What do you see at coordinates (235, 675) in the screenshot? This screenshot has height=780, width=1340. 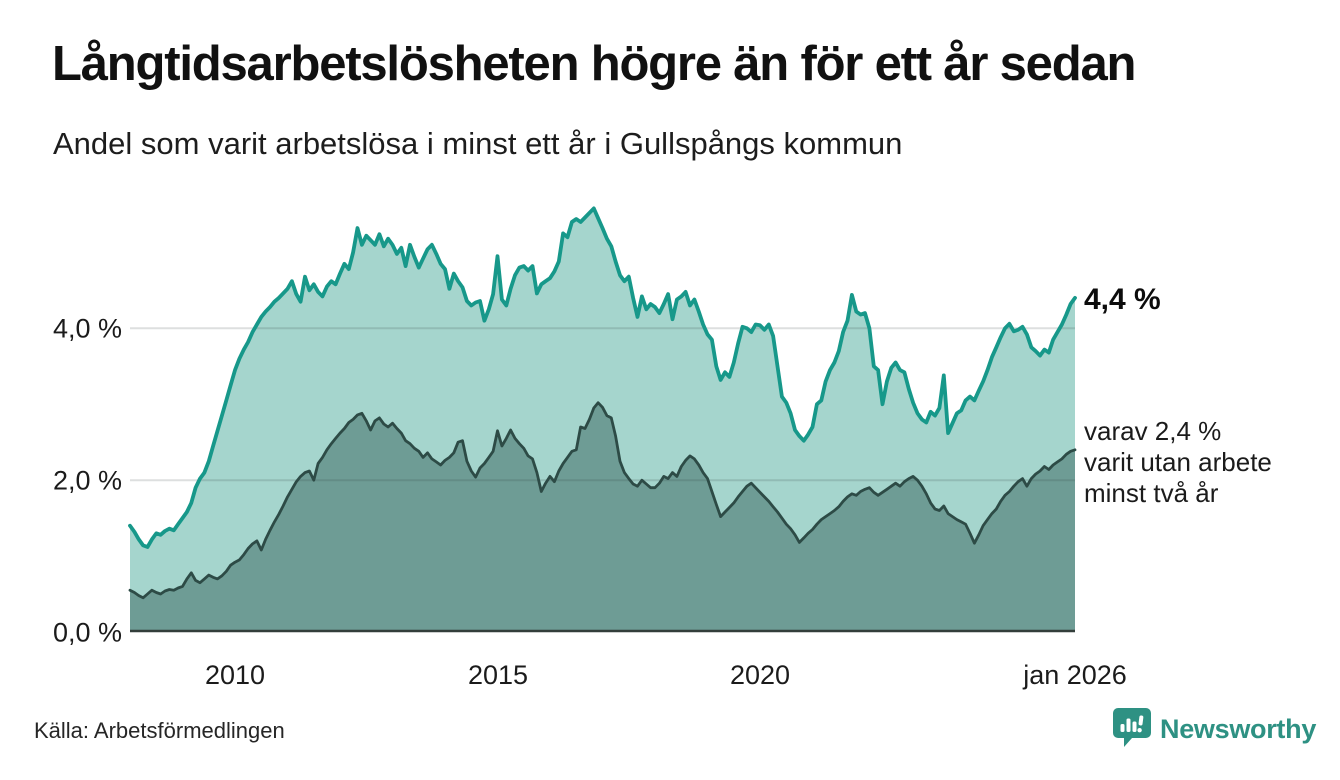 I see `x-tick-label: 2010` at bounding box center [235, 675].